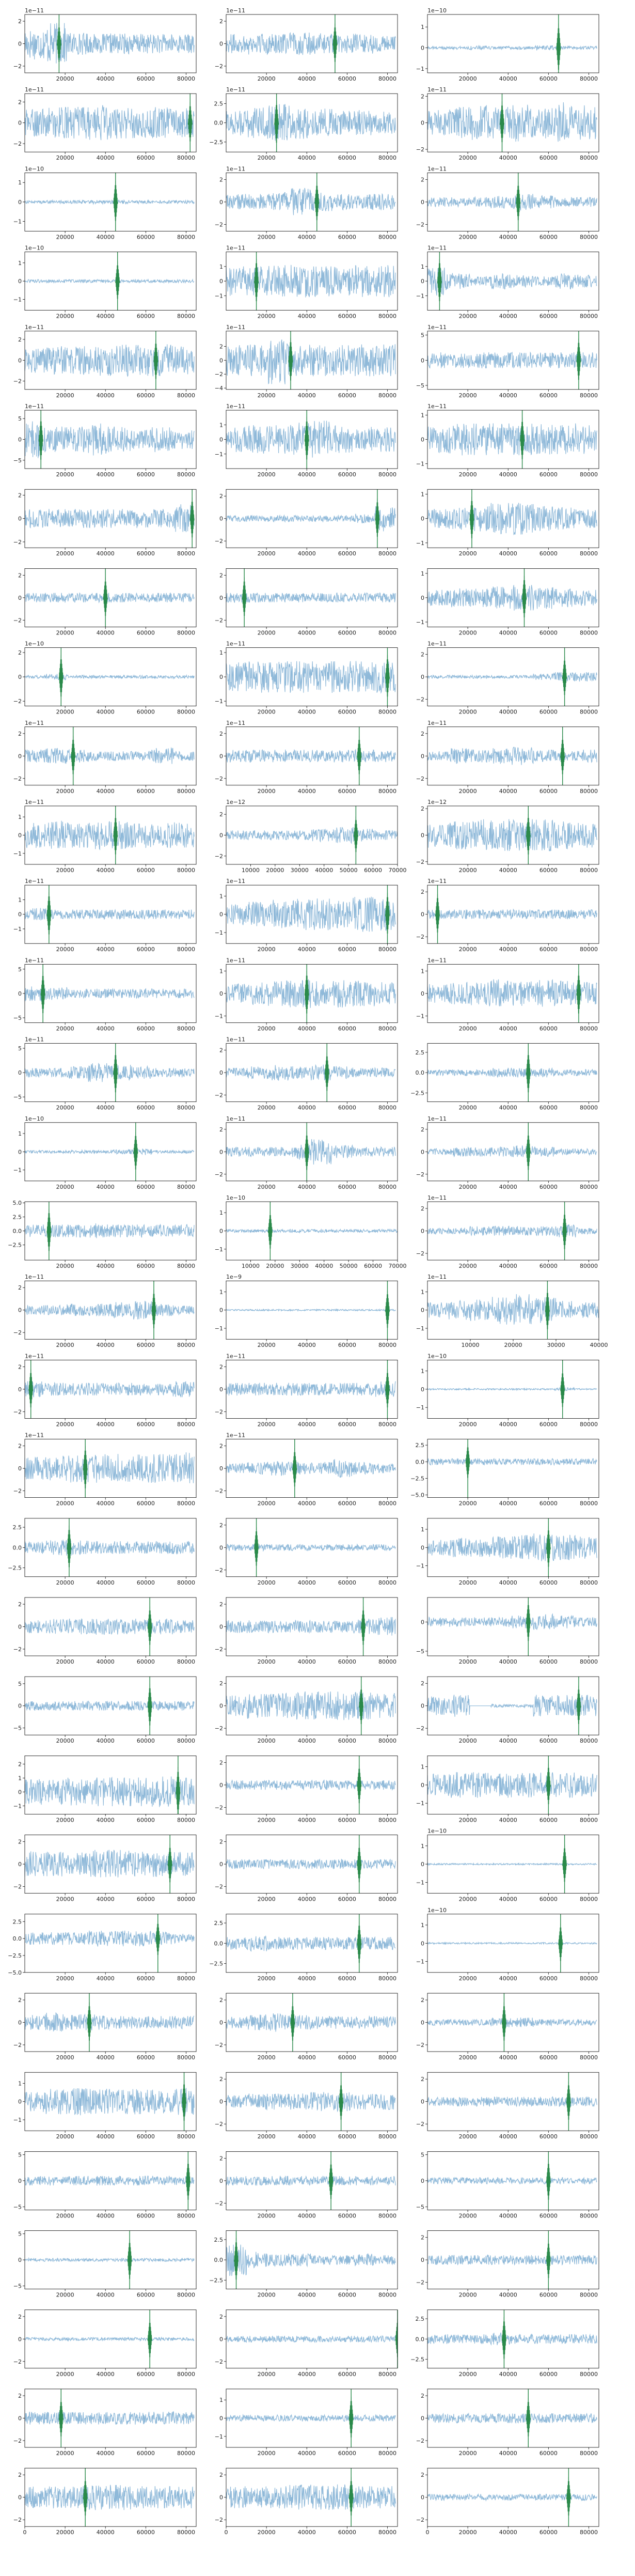  Describe the element at coordinates (105, 2343) in the screenshot. I see `subplot-88: −2 0 2 20000 40000 60000 80000` at that location.